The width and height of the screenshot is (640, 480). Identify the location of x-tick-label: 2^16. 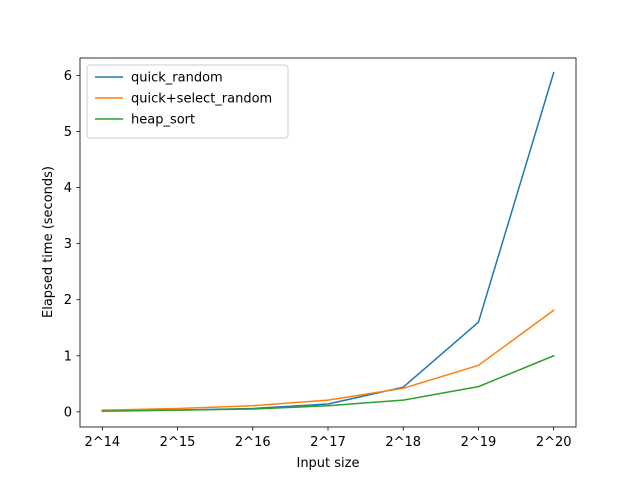
(253, 442).